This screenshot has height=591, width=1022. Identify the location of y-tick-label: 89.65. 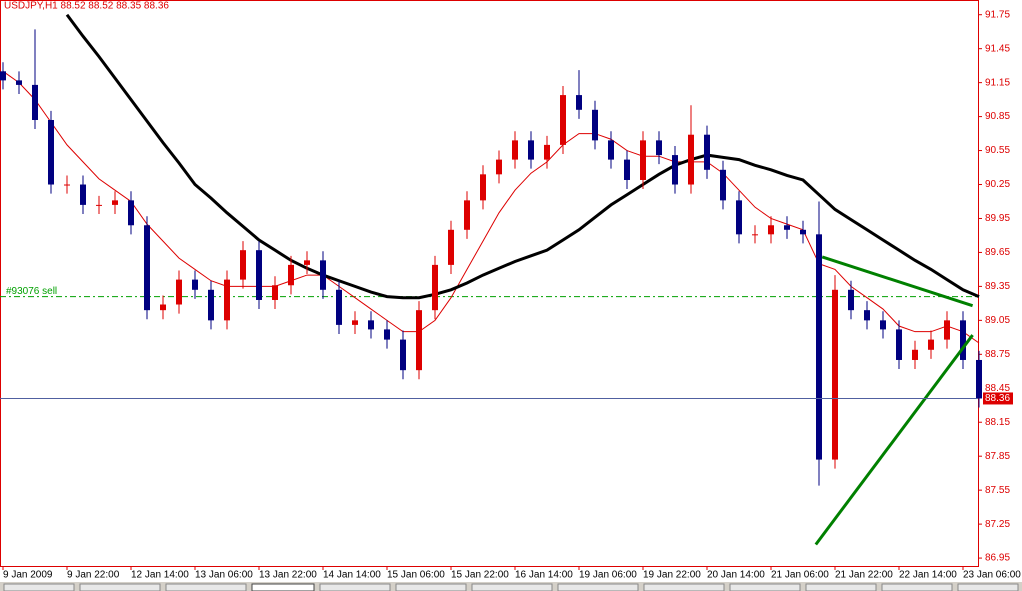
(997, 252).